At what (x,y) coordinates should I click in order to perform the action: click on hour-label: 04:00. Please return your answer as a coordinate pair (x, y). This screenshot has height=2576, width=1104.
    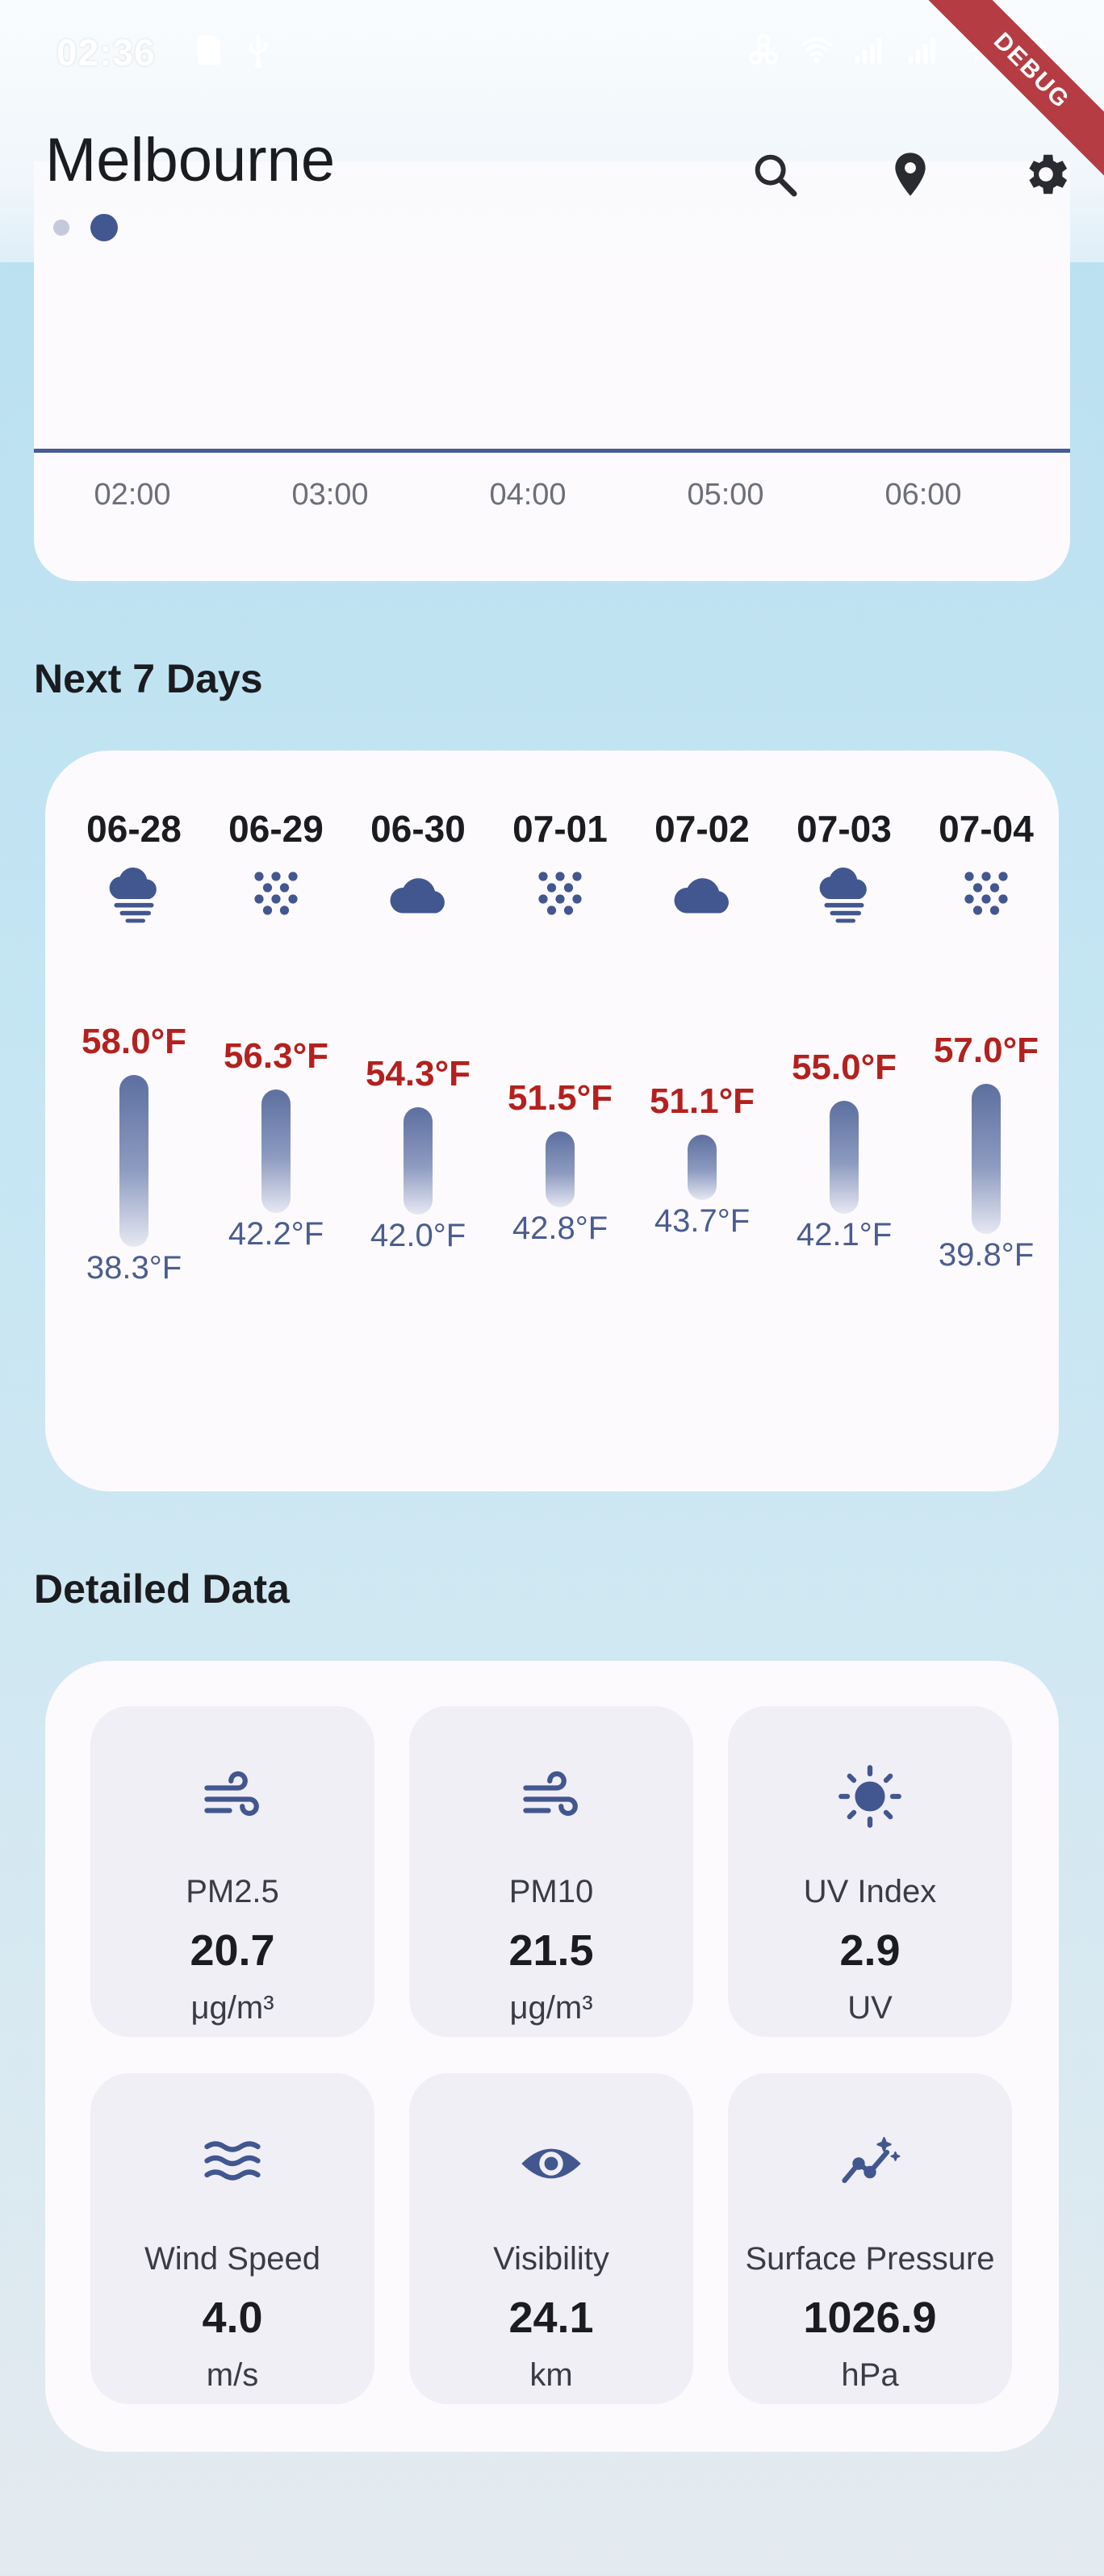
    Looking at the image, I should click on (528, 495).